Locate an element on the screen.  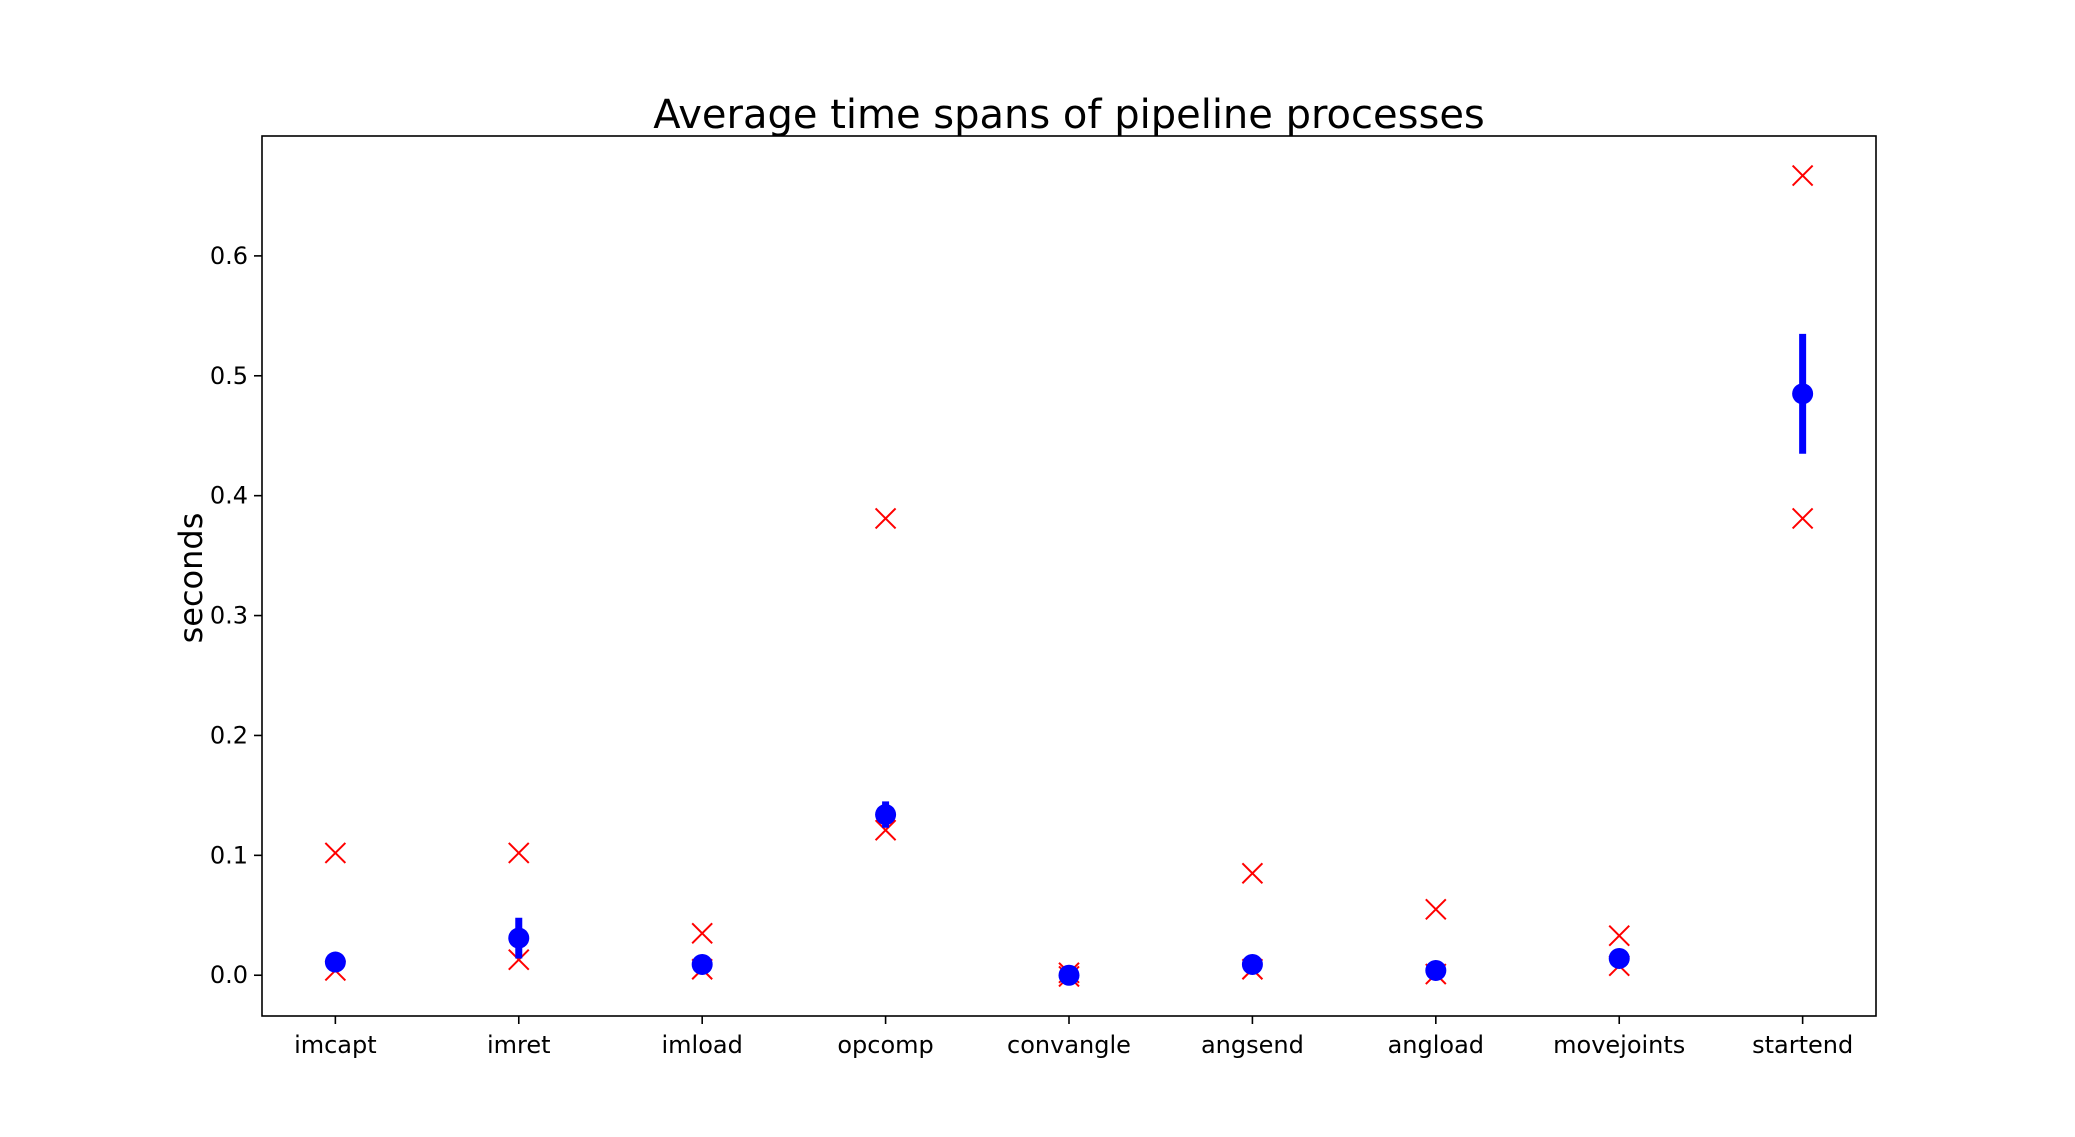
y-tick-label: 0.3 is located at coordinates (229, 616).